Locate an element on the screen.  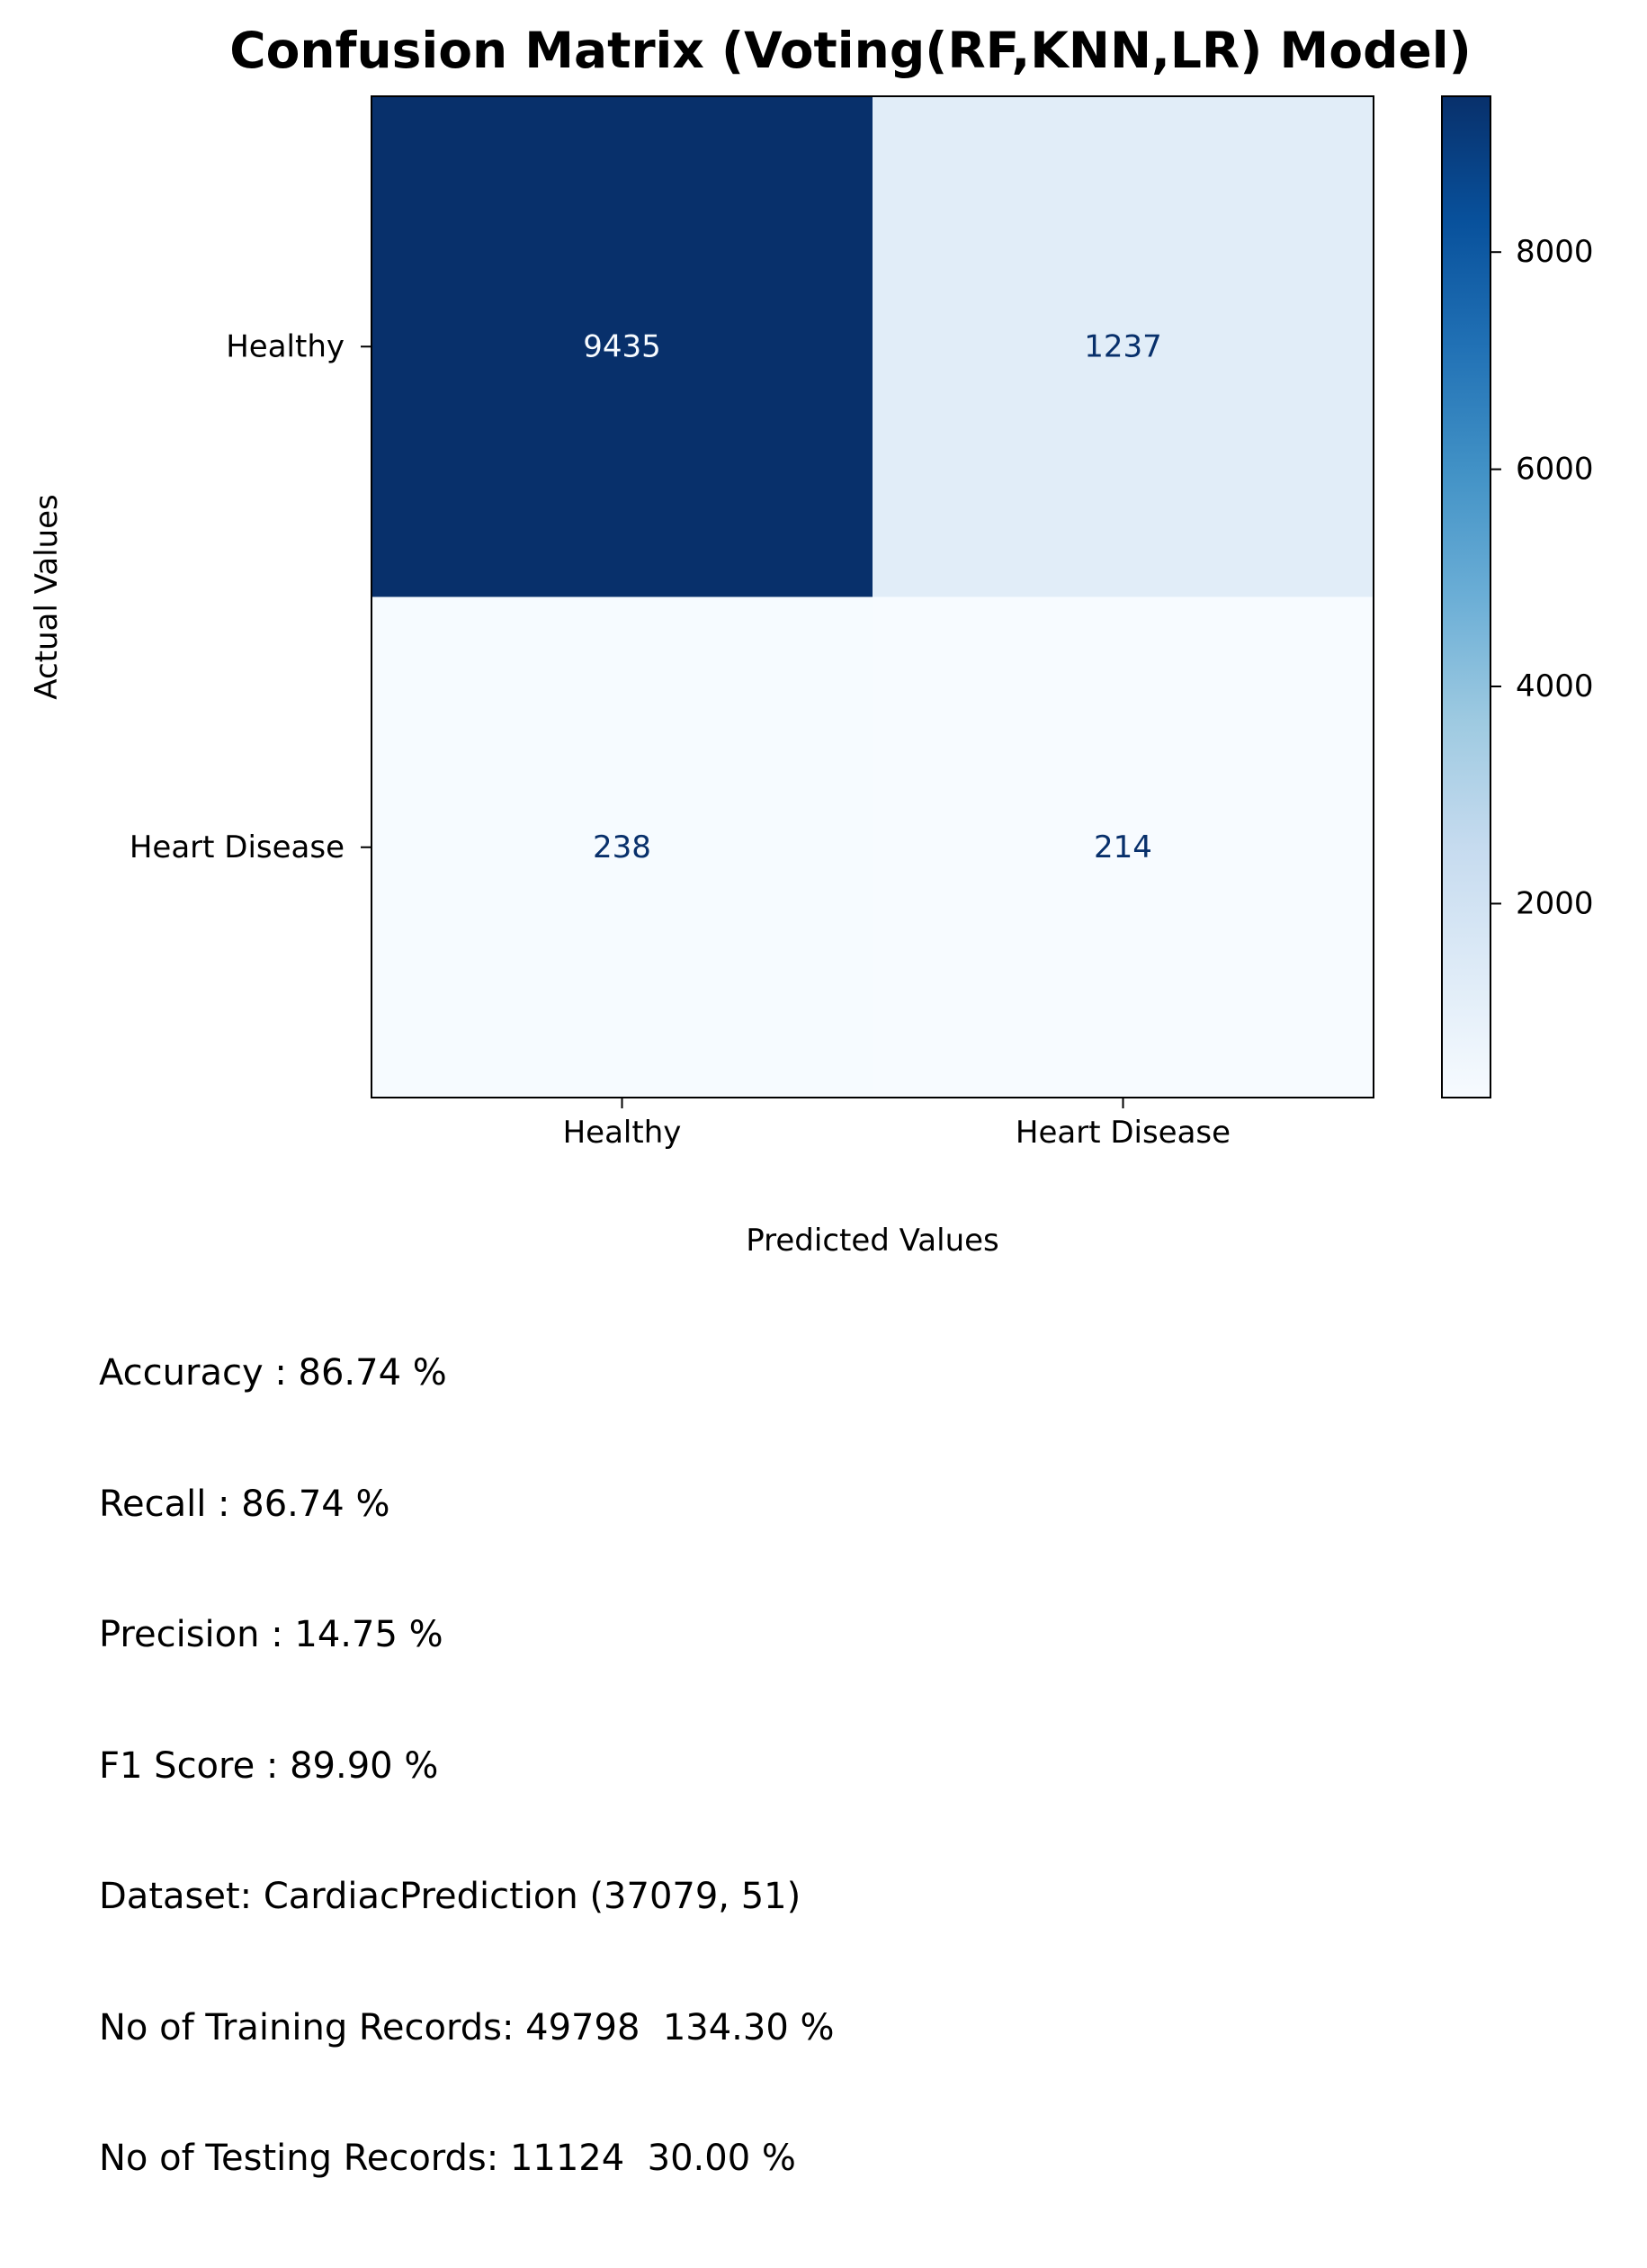
metric-accuracy: Accuracy : 86.74 % is located at coordinates (273, 1373).